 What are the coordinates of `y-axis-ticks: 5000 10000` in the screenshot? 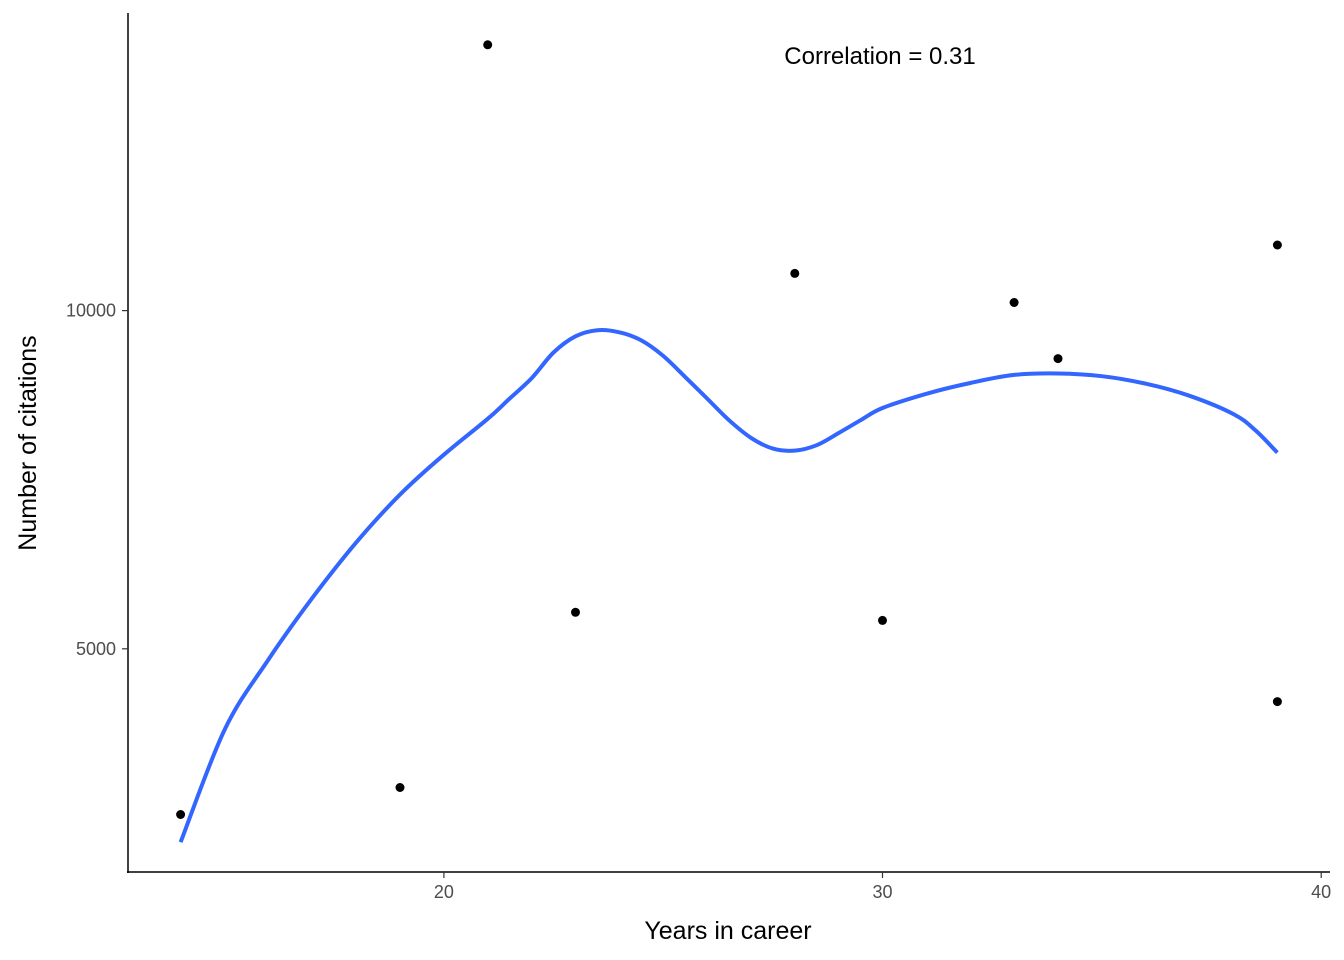 It's located at (97, 480).